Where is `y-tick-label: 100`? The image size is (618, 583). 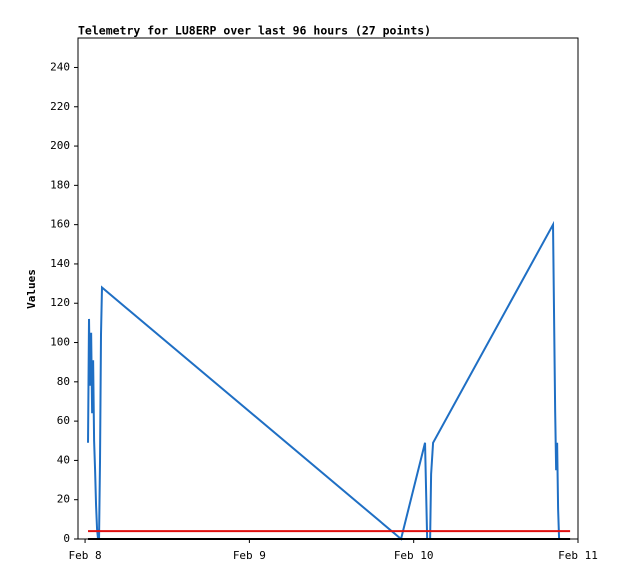
y-tick-label: 100 is located at coordinates (60, 342).